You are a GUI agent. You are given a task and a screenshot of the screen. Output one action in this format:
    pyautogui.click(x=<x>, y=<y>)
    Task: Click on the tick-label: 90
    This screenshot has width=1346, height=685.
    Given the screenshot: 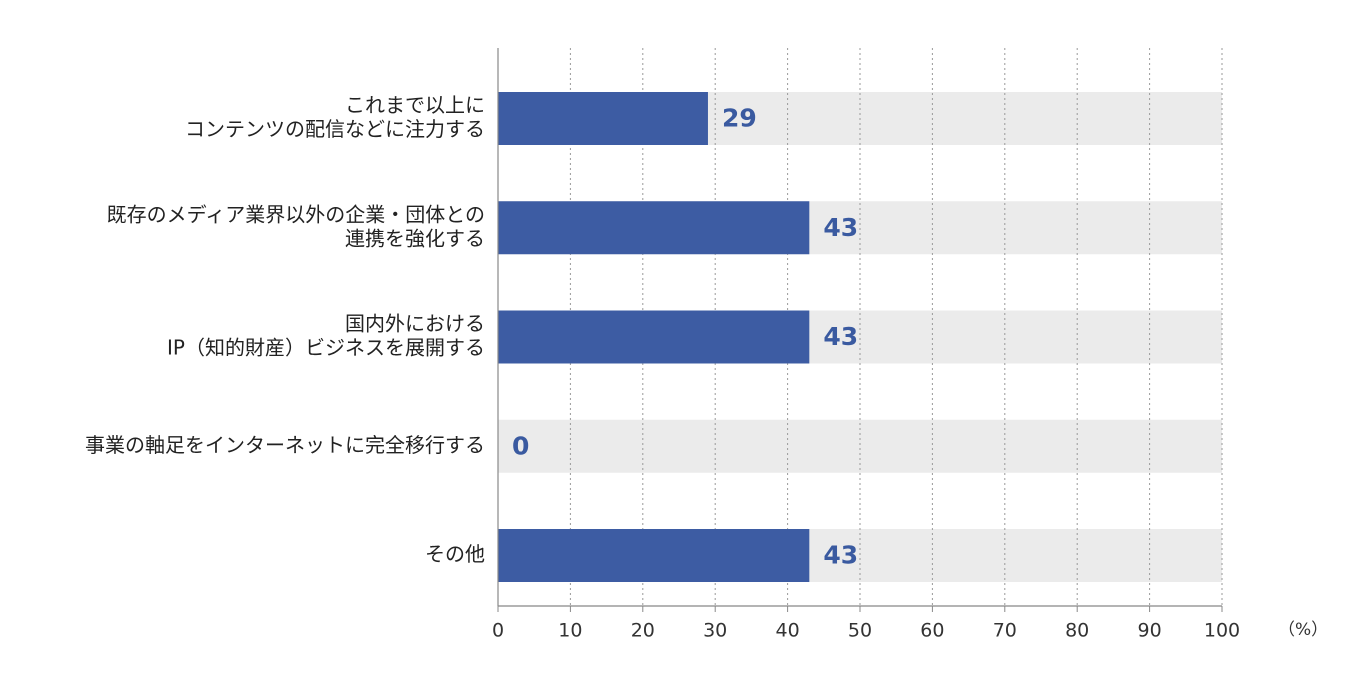 What is the action you would take?
    pyautogui.click(x=1150, y=631)
    